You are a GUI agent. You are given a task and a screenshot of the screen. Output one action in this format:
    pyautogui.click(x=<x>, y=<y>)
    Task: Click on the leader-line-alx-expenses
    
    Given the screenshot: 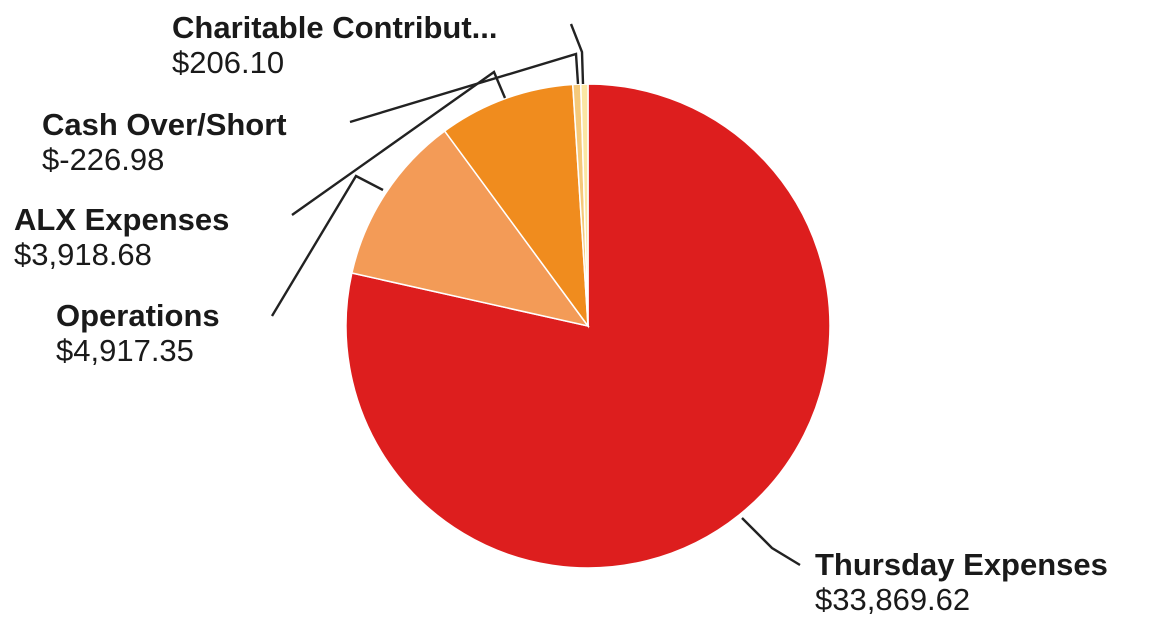 What is the action you would take?
    pyautogui.click(x=399, y=143)
    